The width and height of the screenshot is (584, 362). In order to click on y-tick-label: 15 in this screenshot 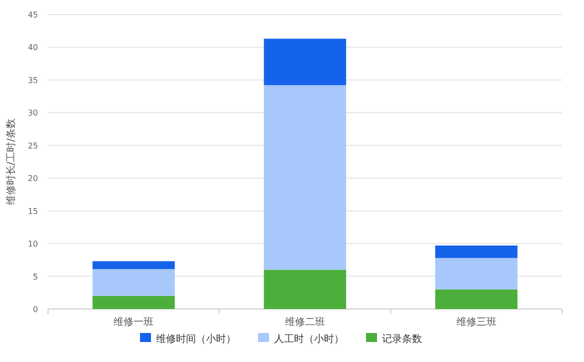, I will do `click(33, 211)`.